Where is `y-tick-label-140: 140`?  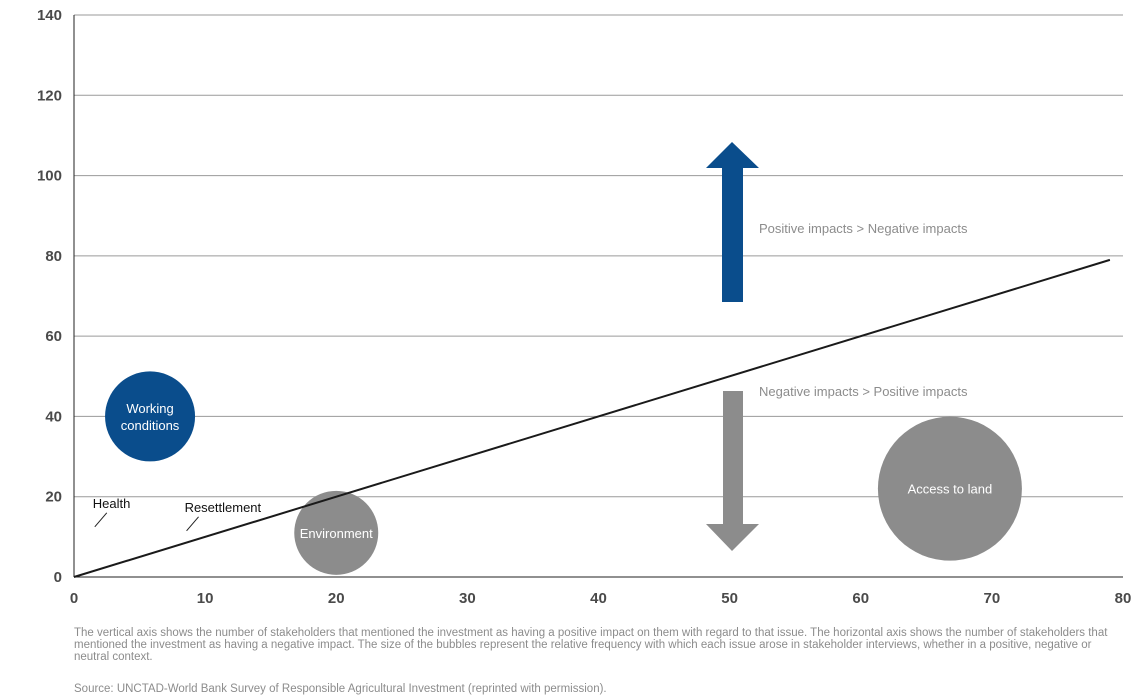
y-tick-label-140: 140 is located at coordinates (49, 15).